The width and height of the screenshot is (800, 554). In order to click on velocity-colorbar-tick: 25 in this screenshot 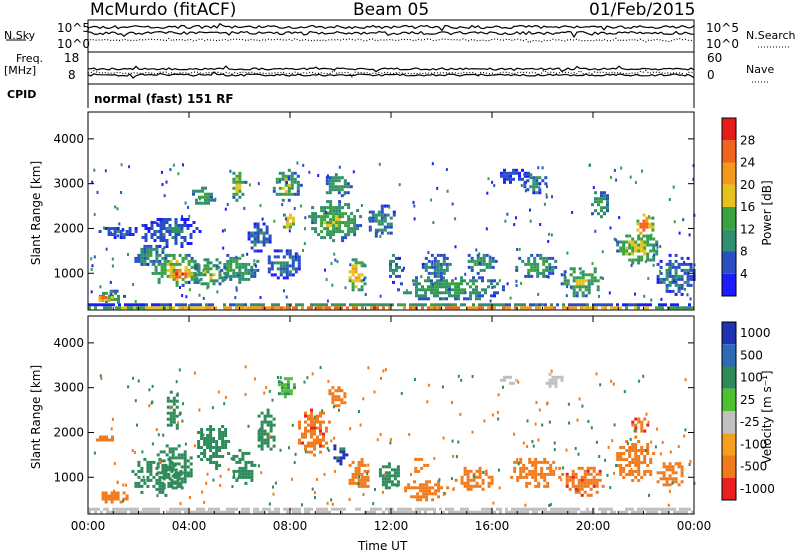, I will do `click(747, 400)`.